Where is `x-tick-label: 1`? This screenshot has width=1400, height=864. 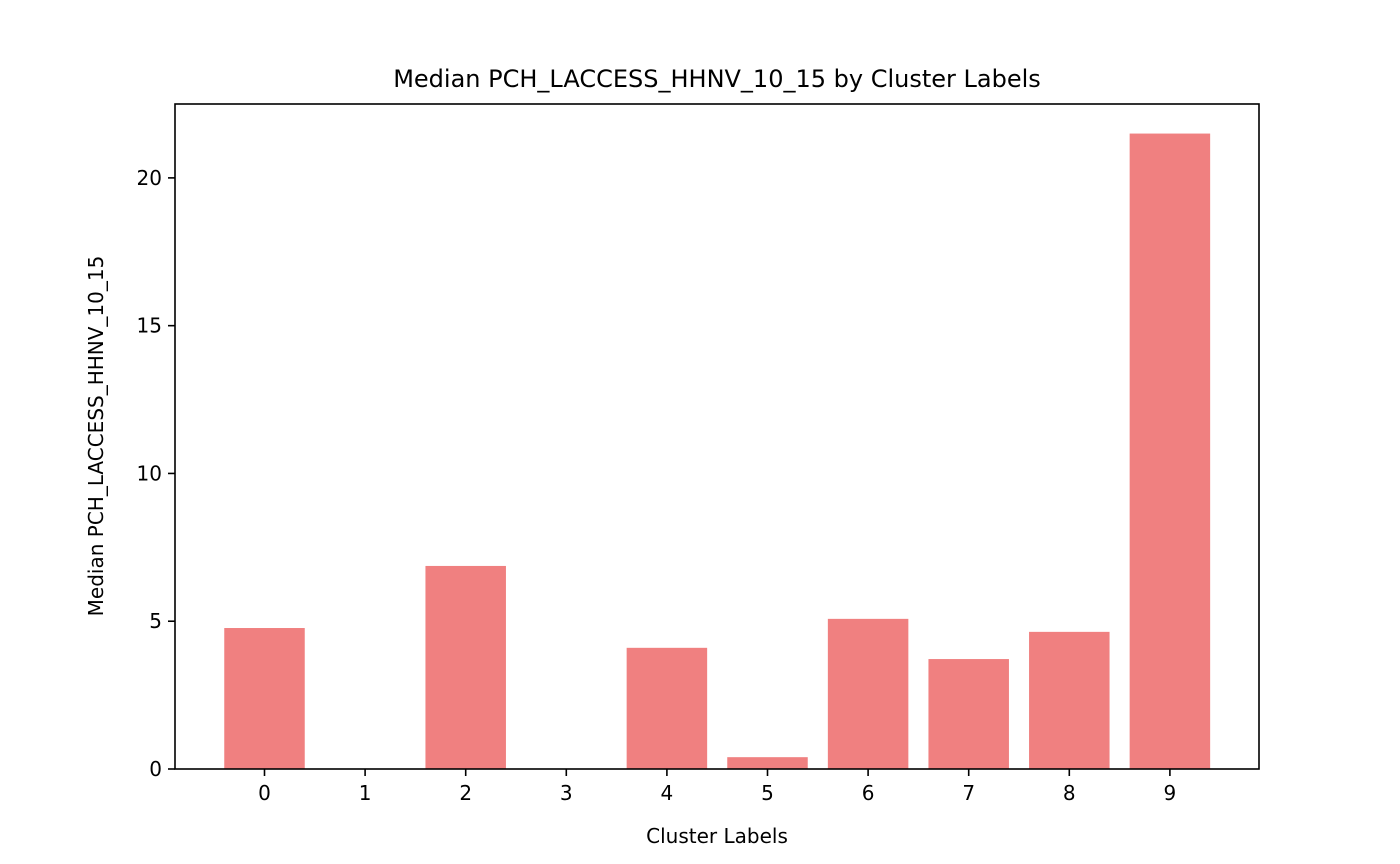 x-tick-label: 1 is located at coordinates (365, 793).